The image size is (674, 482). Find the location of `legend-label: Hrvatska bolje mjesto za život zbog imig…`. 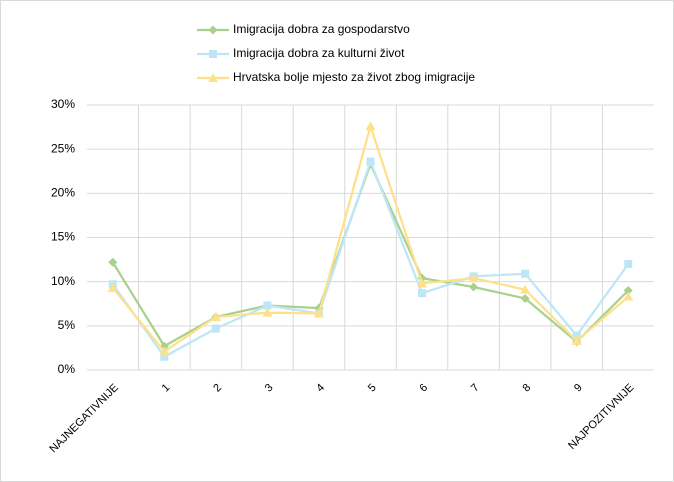

legend-label: Hrvatska bolje mjesto za život zbog imig… is located at coordinates (354, 77).